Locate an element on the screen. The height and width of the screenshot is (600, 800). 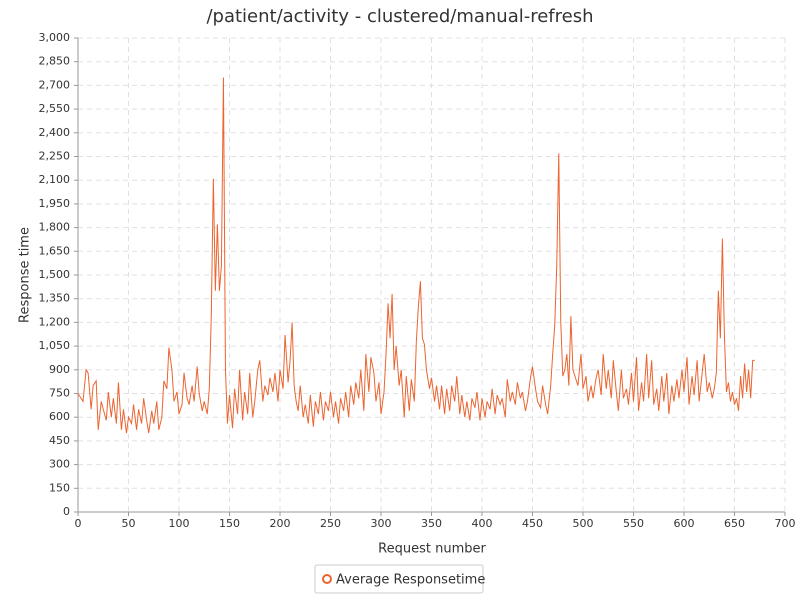
x-tick-label: 150 is located at coordinates (229, 523).